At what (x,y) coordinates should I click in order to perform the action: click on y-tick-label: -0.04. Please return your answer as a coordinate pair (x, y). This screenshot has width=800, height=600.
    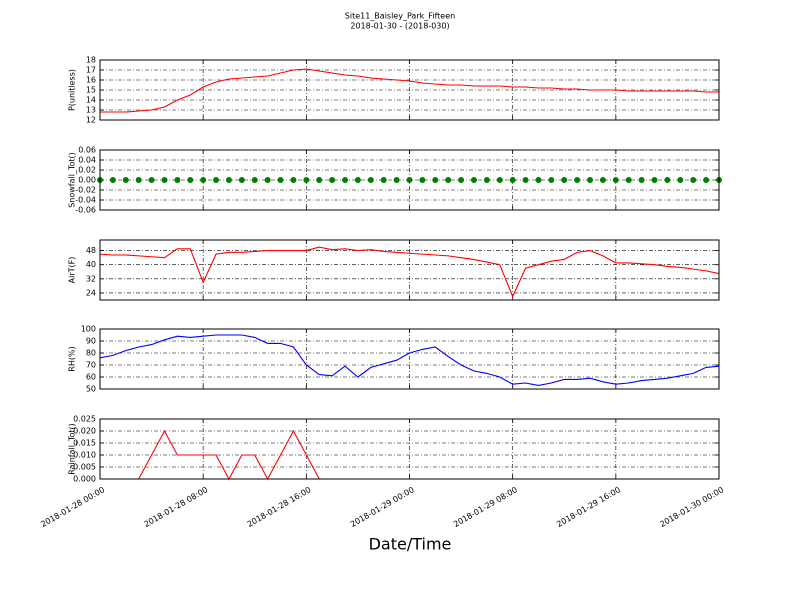
    Looking at the image, I should click on (85, 200).